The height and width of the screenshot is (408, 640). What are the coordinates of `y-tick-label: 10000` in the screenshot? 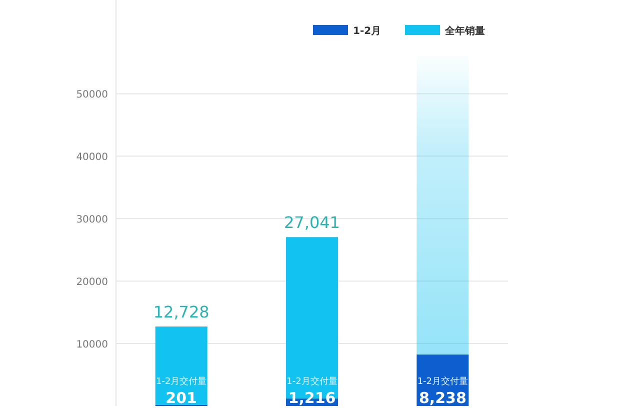 It's located at (92, 345).